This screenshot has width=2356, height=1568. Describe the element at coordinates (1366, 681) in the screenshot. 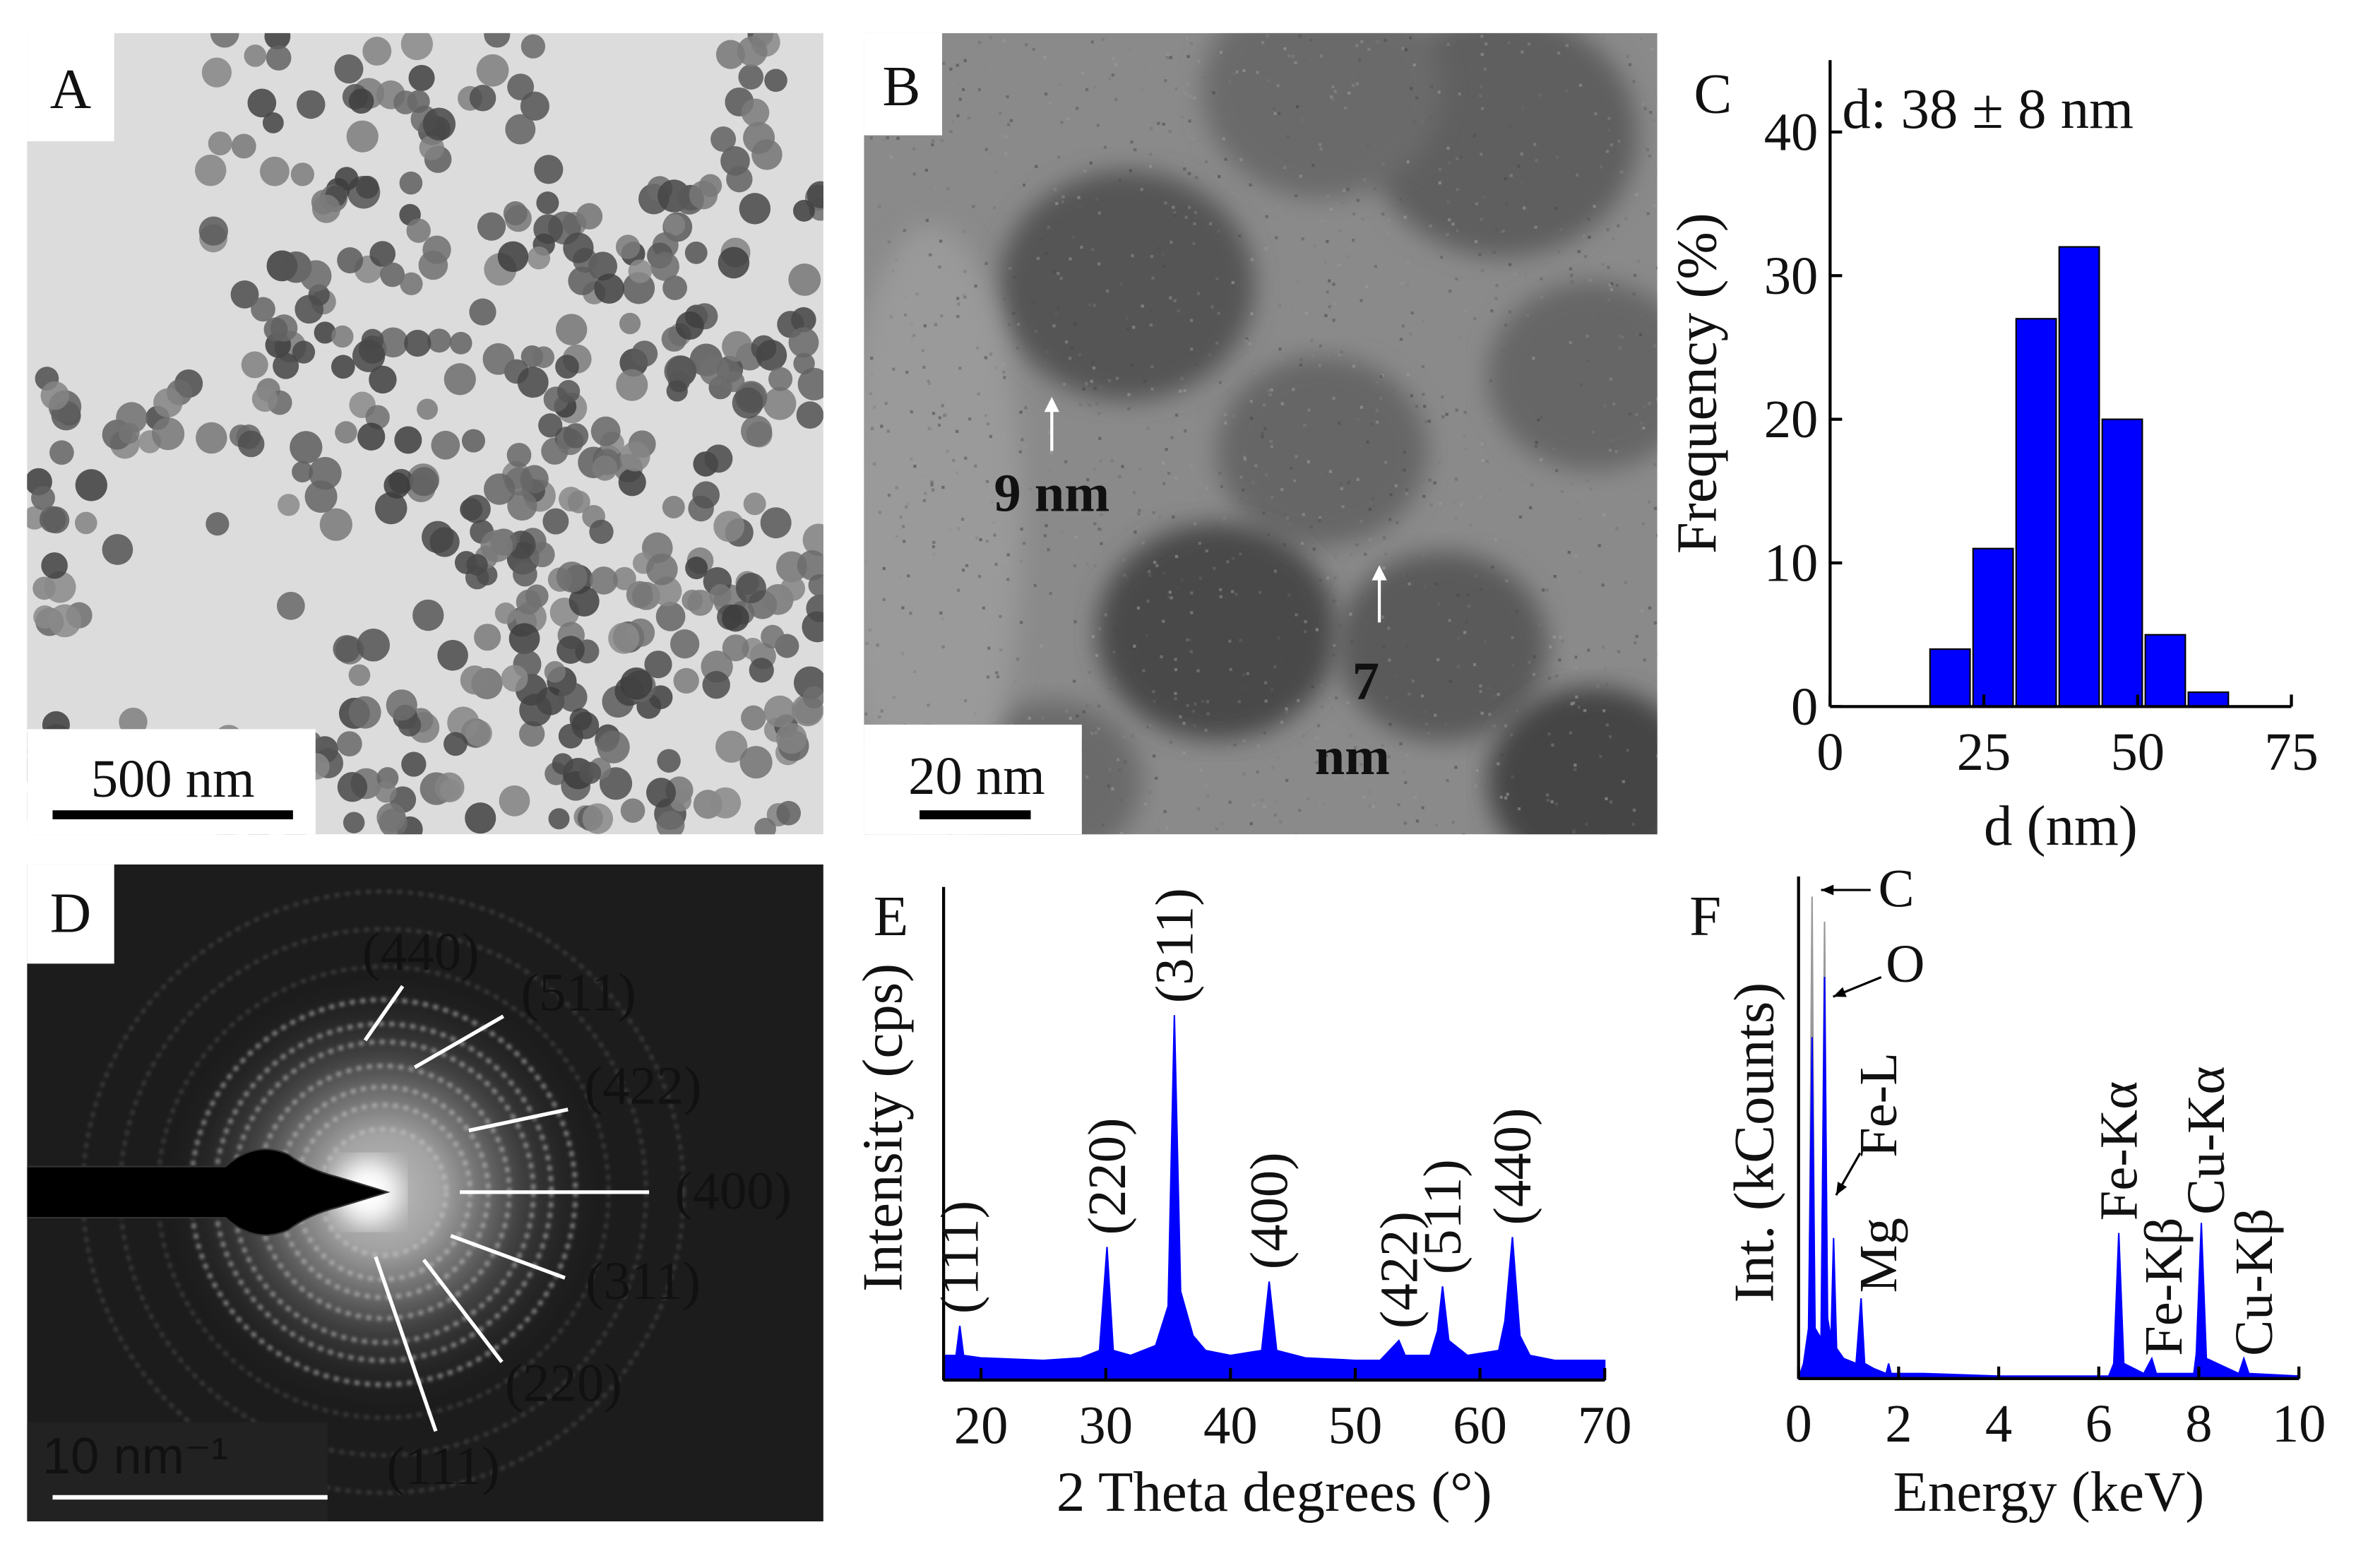

I see `annotation: 7` at that location.